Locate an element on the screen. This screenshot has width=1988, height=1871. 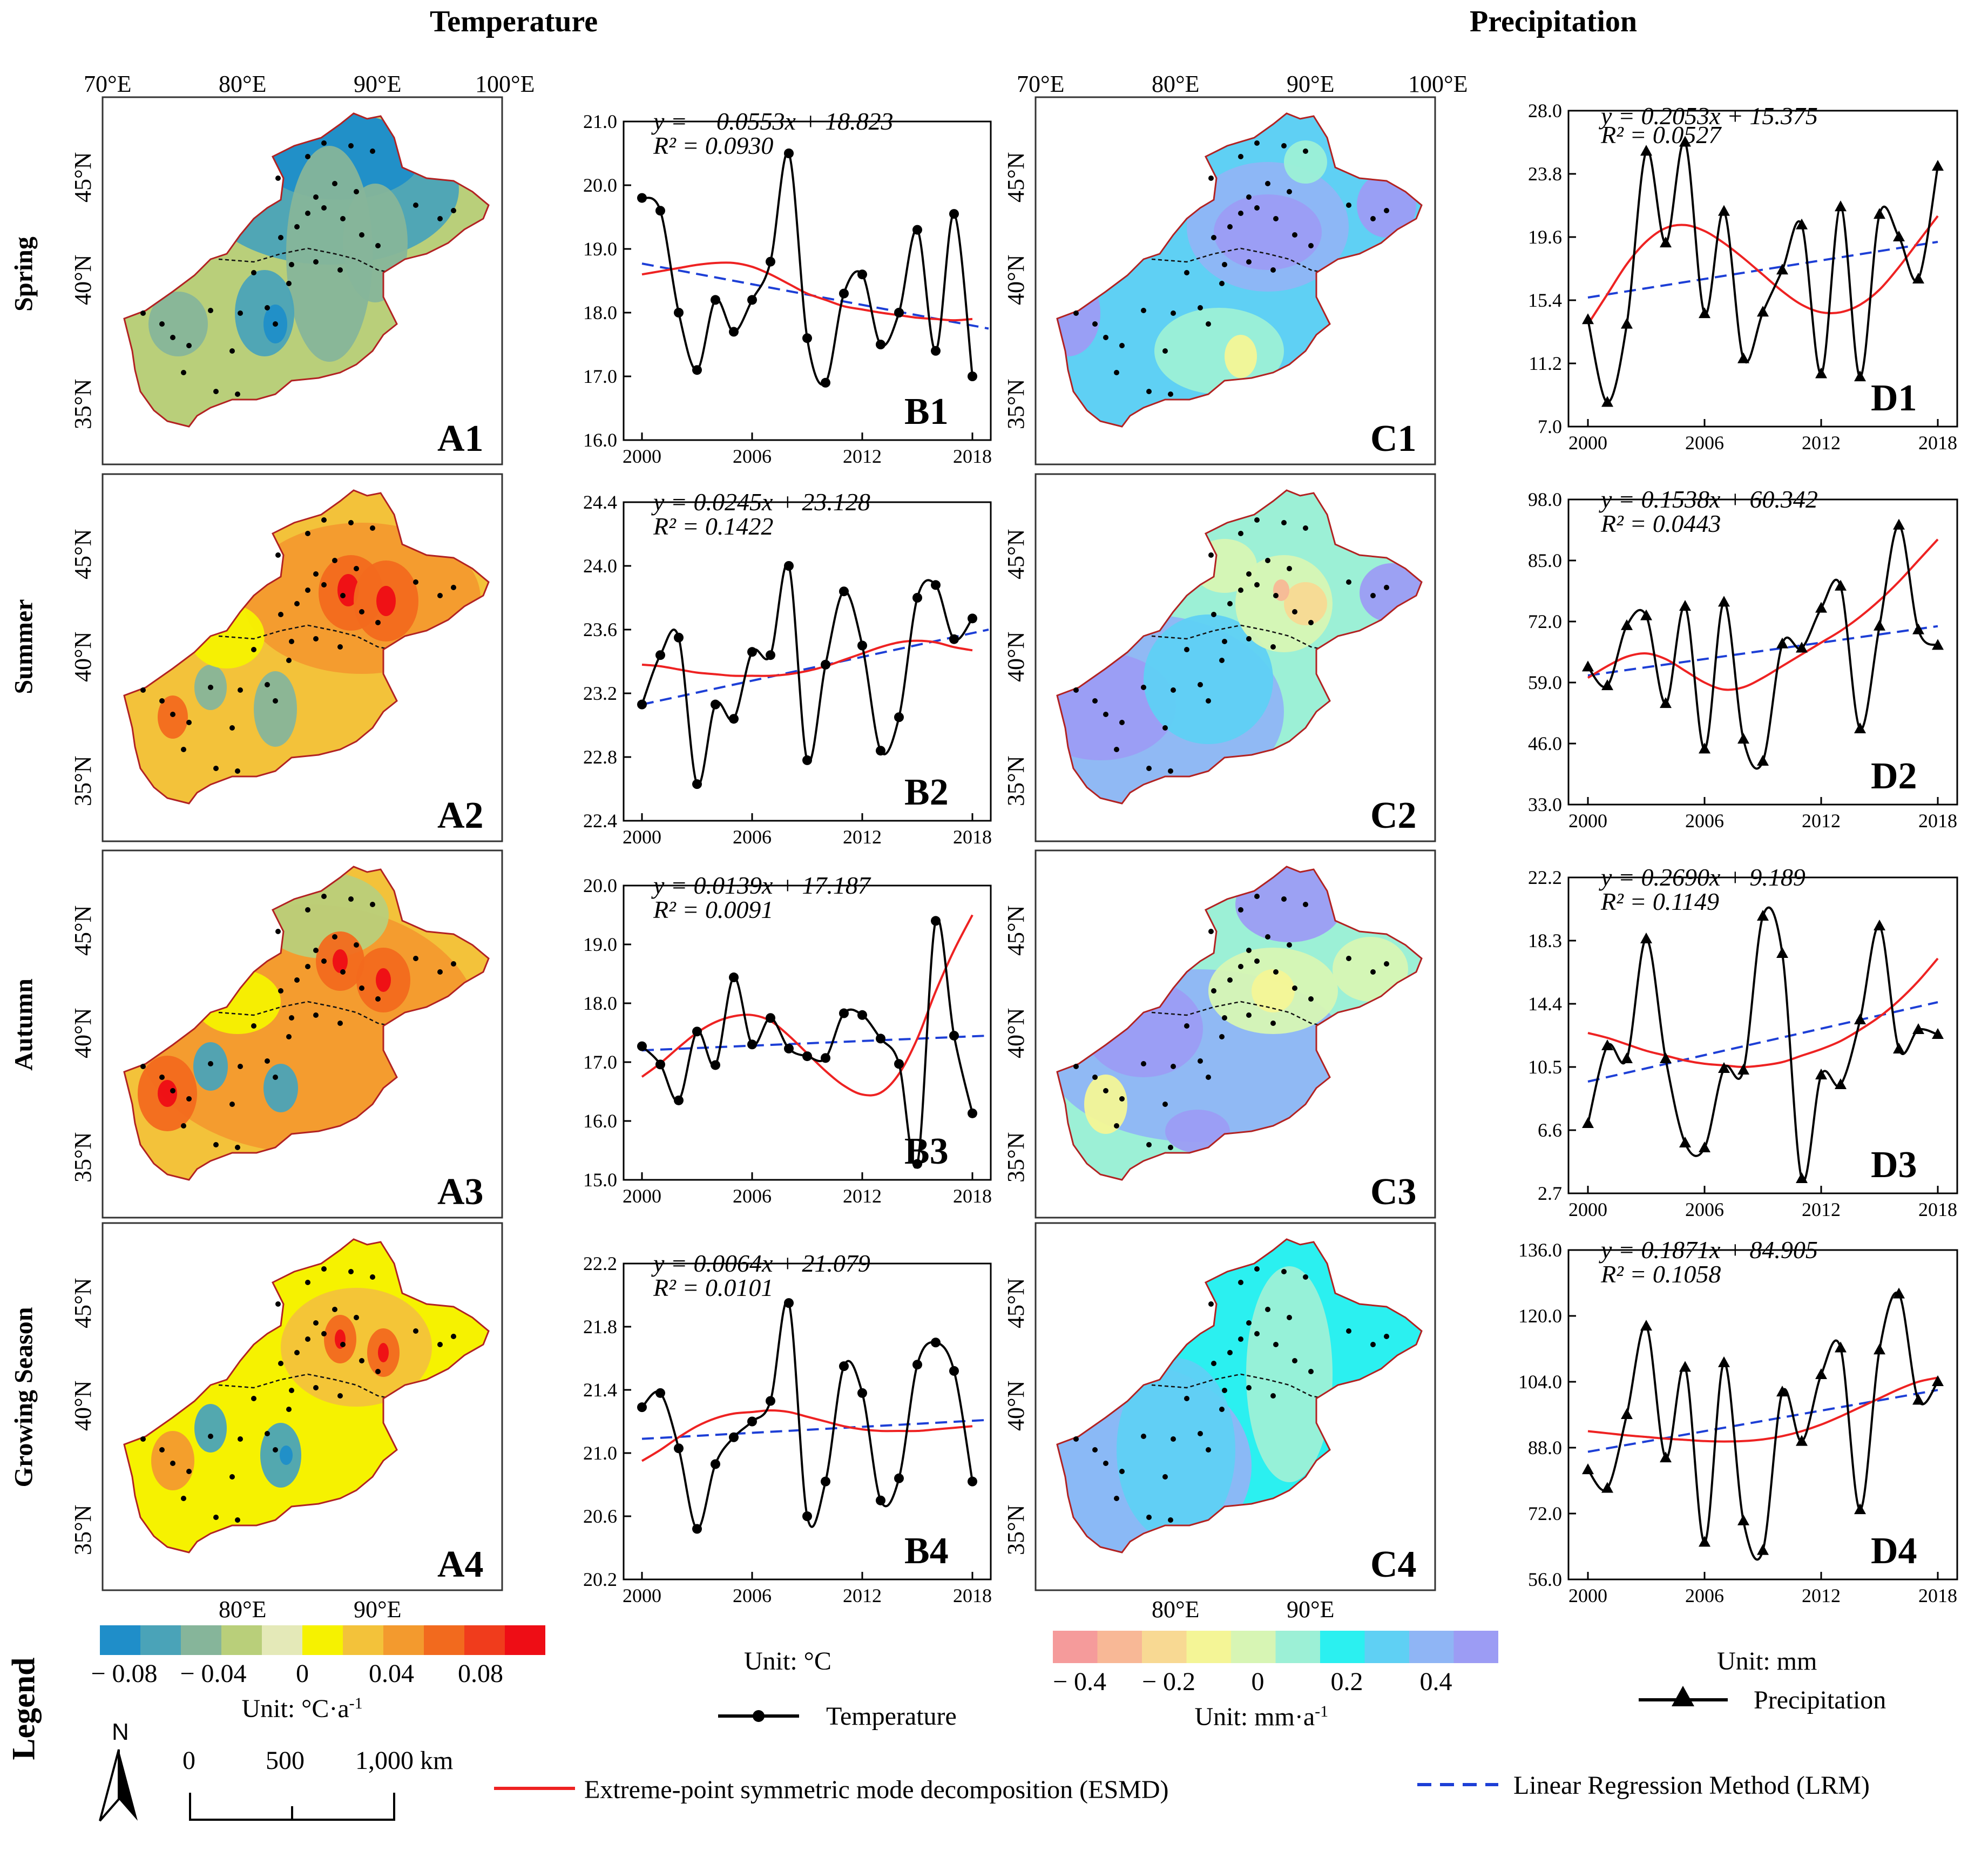
x-tick-label: 2000 is located at coordinates (642, 1595).